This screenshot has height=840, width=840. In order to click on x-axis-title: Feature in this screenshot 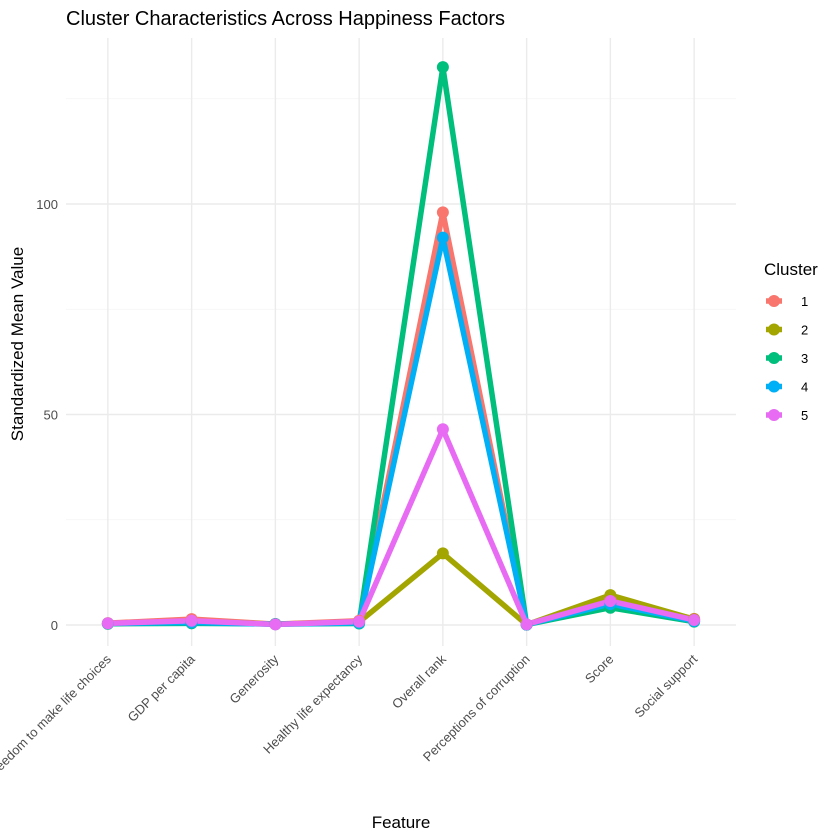, I will do `click(401, 822)`.